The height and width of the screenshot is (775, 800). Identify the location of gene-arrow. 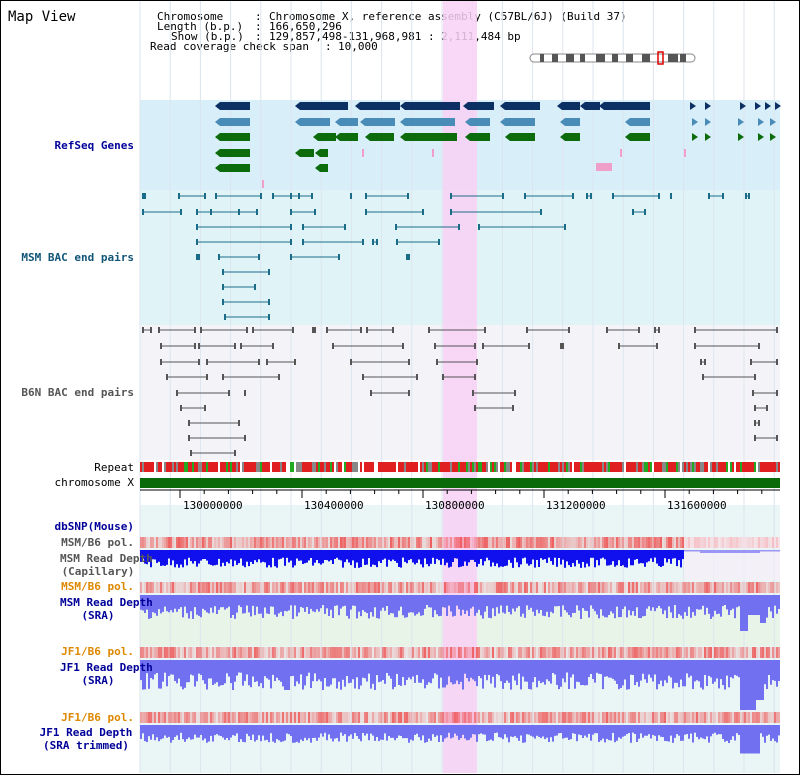
(297, 106).